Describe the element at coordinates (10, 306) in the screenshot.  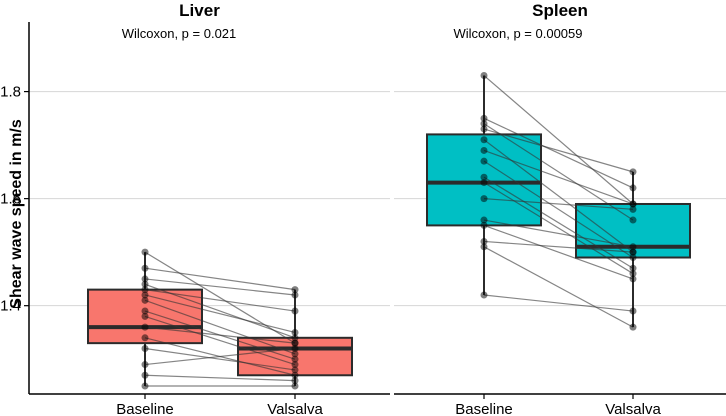
I see `y-tick-label: 1.4` at that location.